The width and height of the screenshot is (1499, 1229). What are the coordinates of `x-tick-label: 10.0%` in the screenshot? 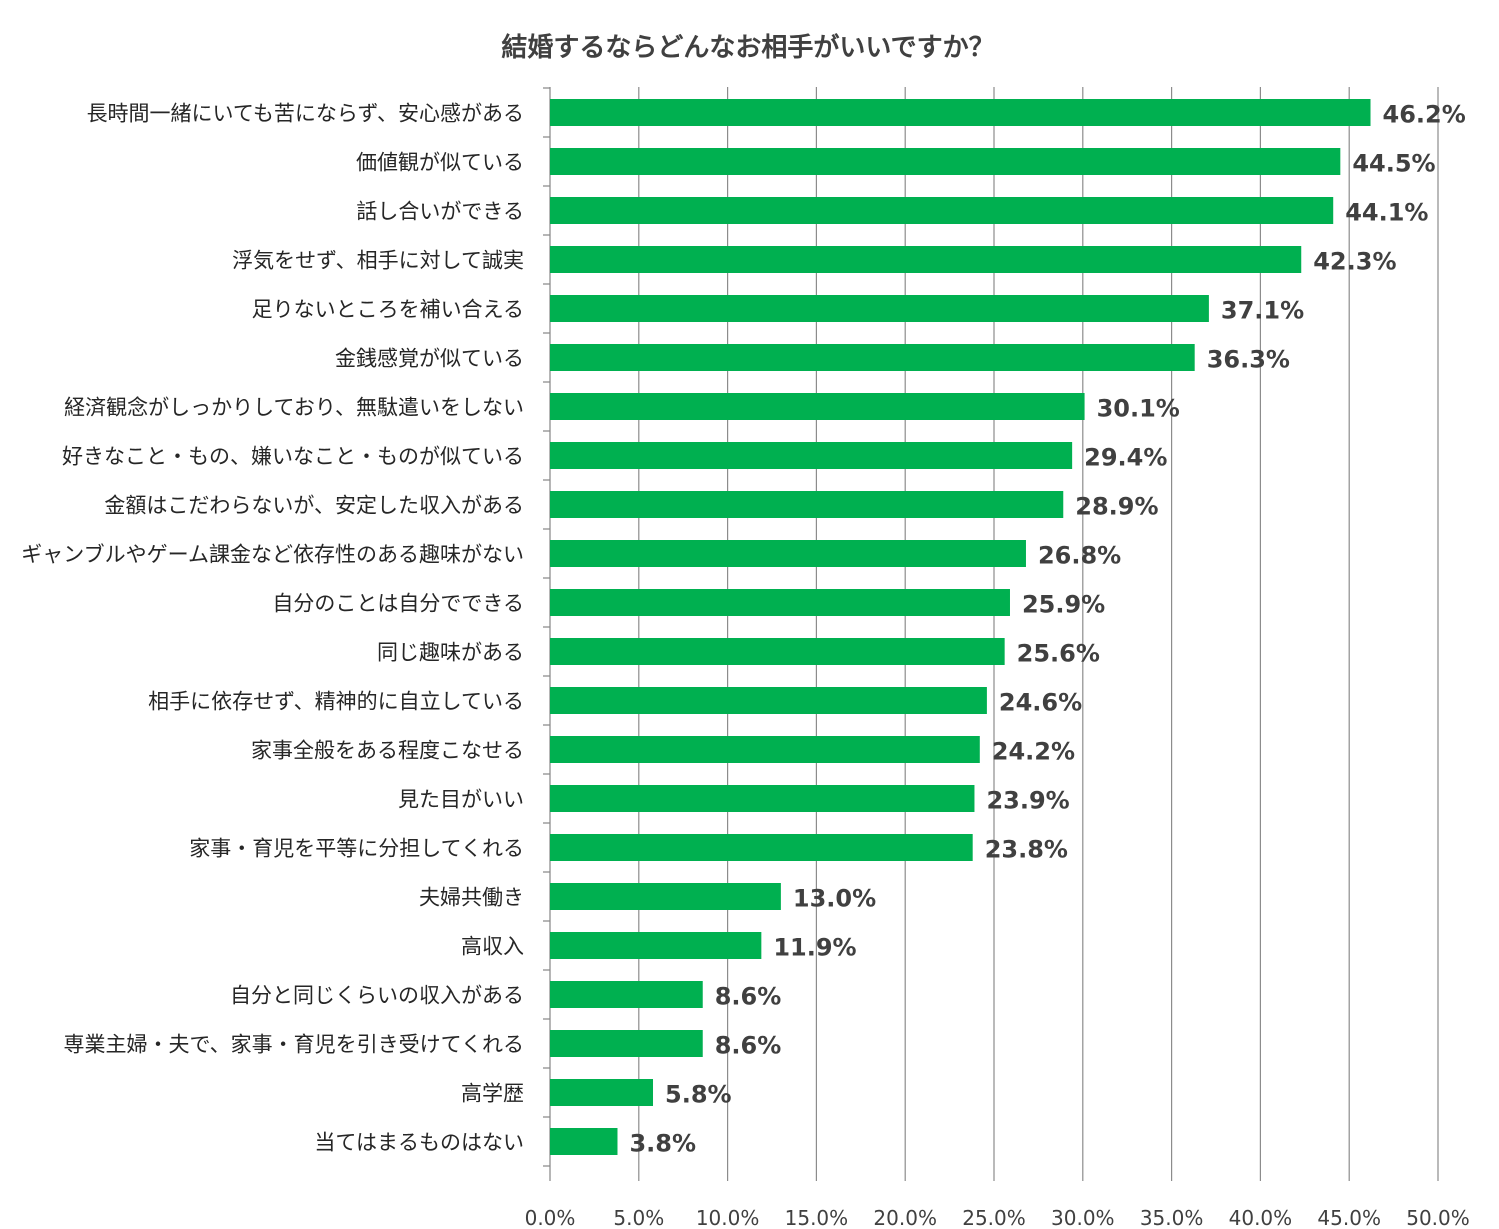 It's located at (728, 1217).